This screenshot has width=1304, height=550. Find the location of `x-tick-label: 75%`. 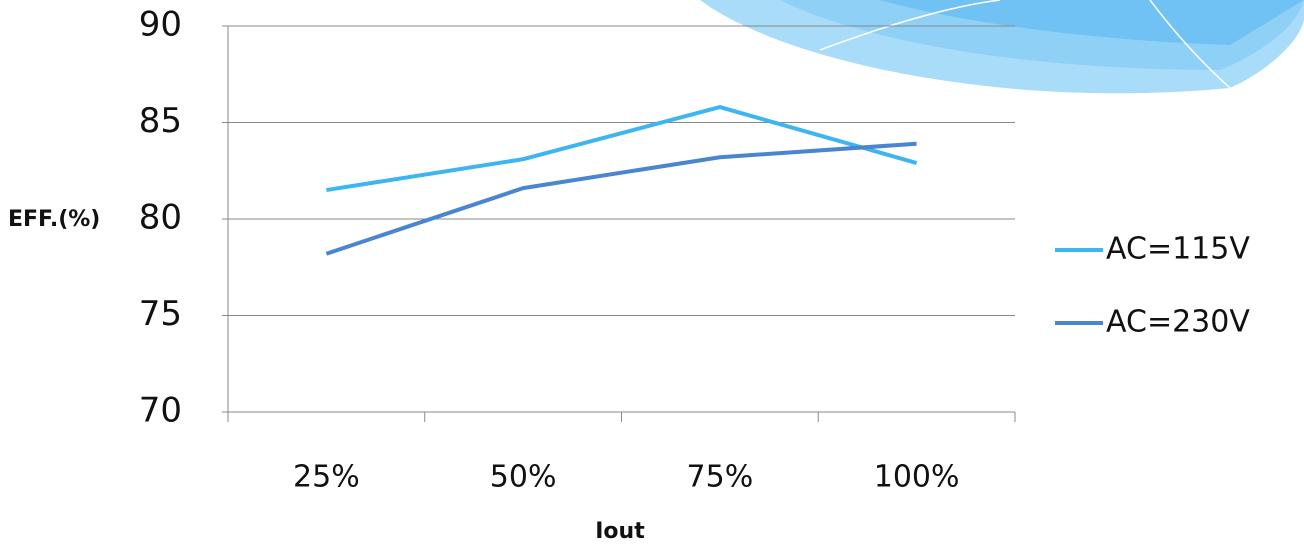

x-tick-label: 75% is located at coordinates (720, 477).